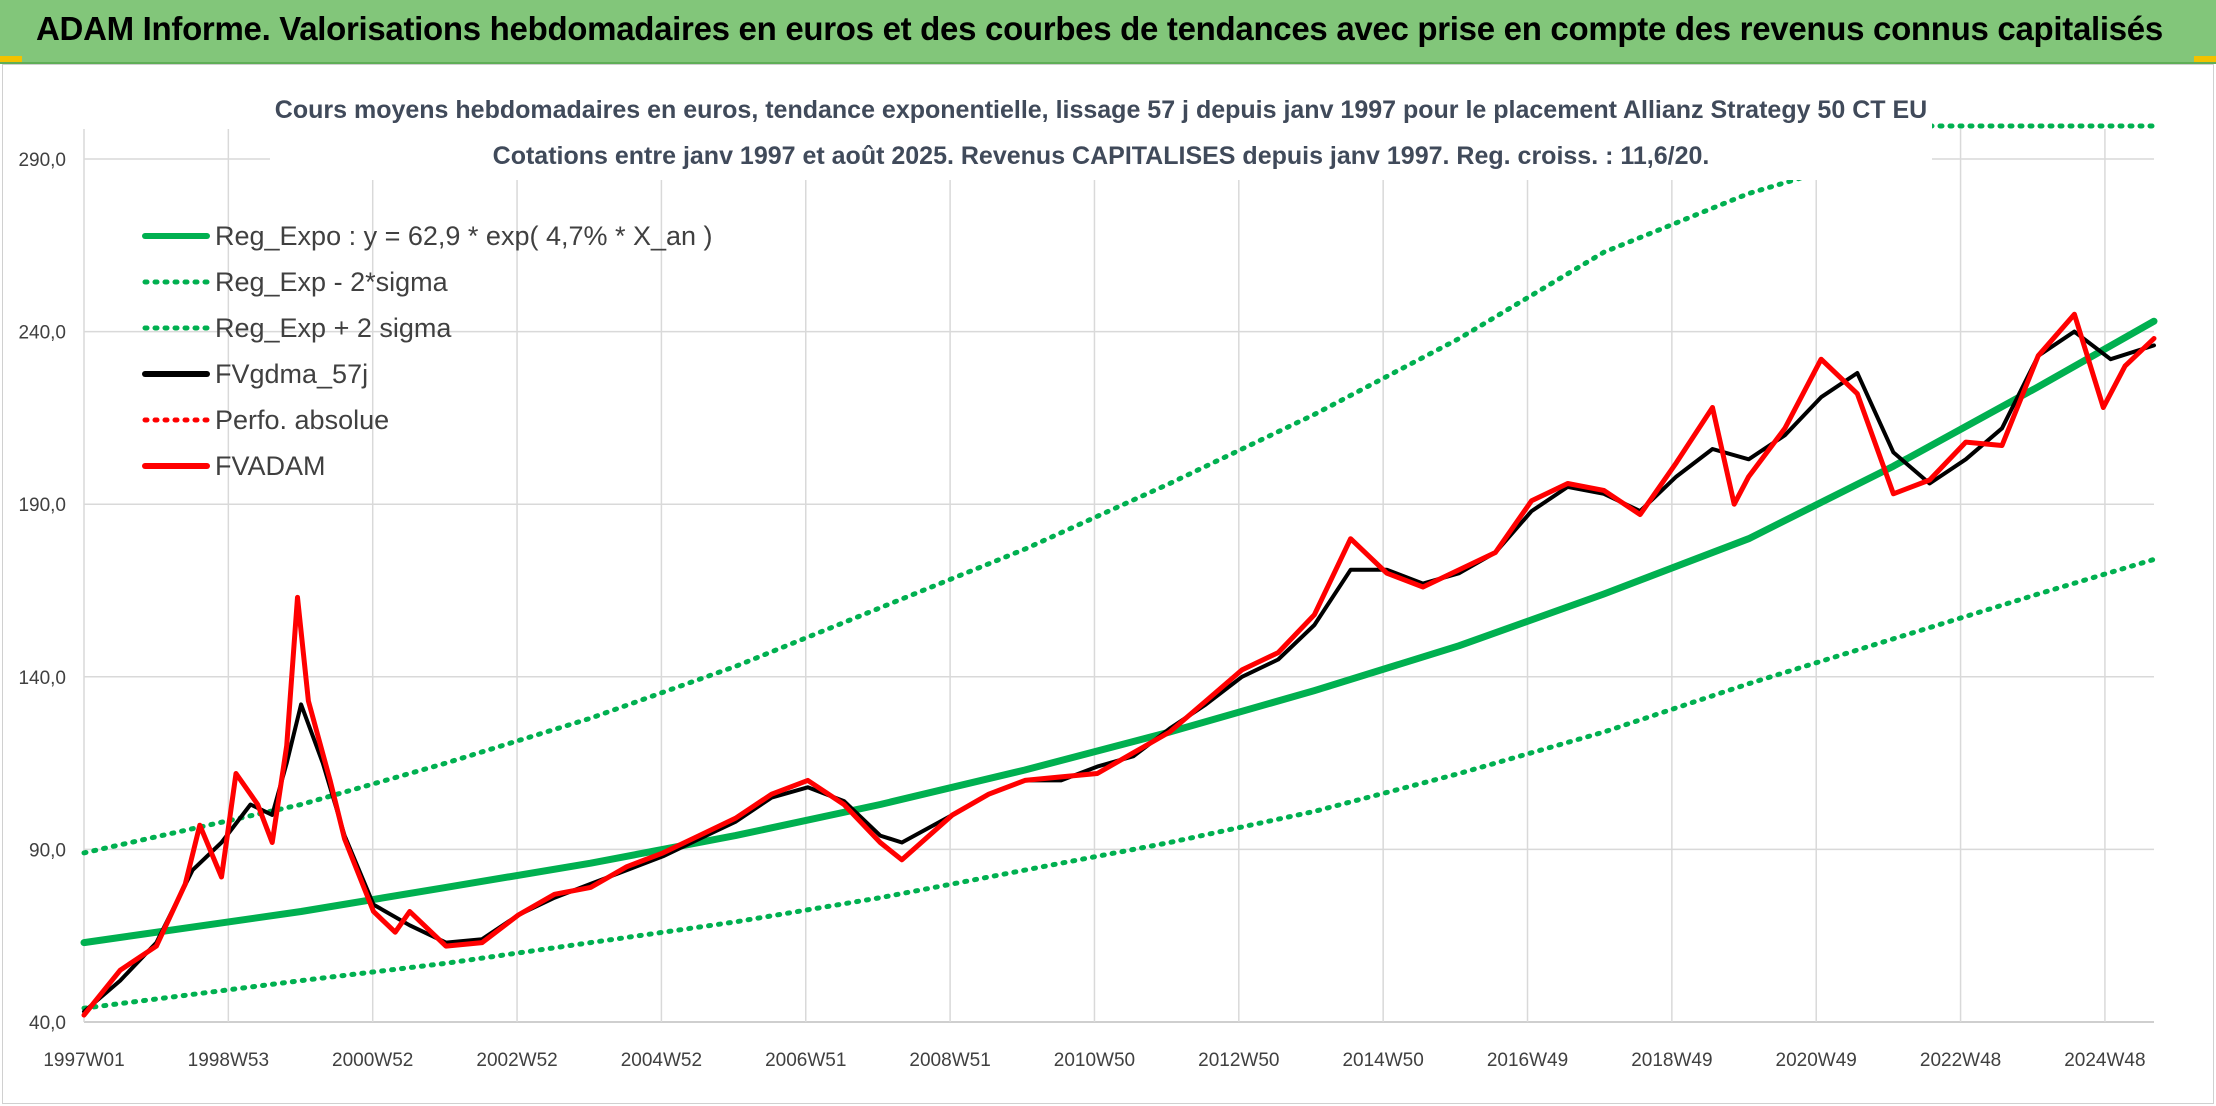 The height and width of the screenshot is (1106, 2216). I want to click on legend-label: Perfo. absolue, so click(302, 420).